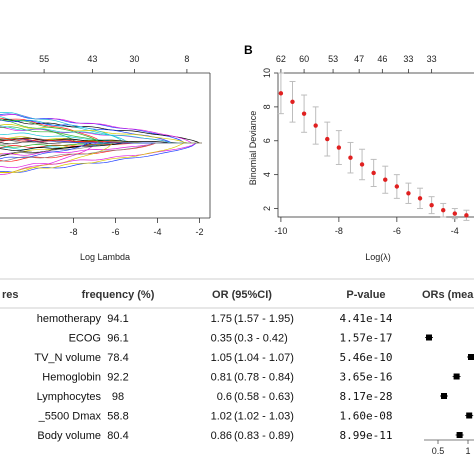  Describe the element at coordinates (366, 435) in the screenshot. I see `p-value: 8.99e-11` at that location.